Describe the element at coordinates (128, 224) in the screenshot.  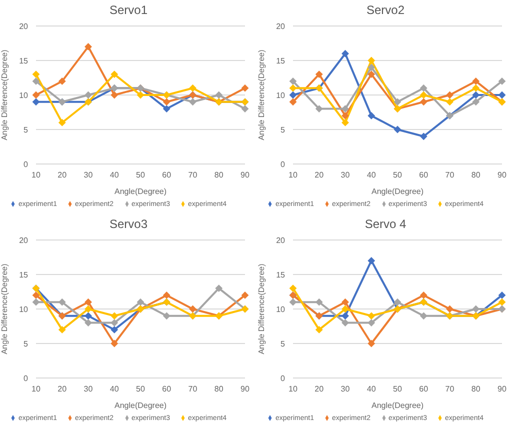
I see `chart-title: Servo3` at that location.